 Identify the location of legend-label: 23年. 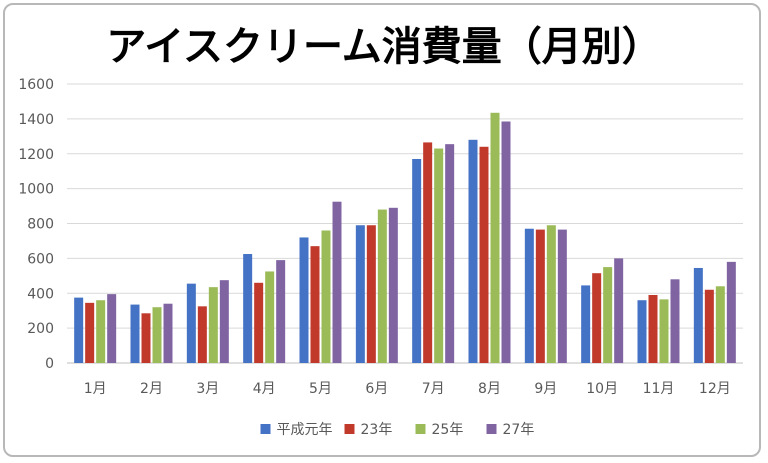
(377, 430).